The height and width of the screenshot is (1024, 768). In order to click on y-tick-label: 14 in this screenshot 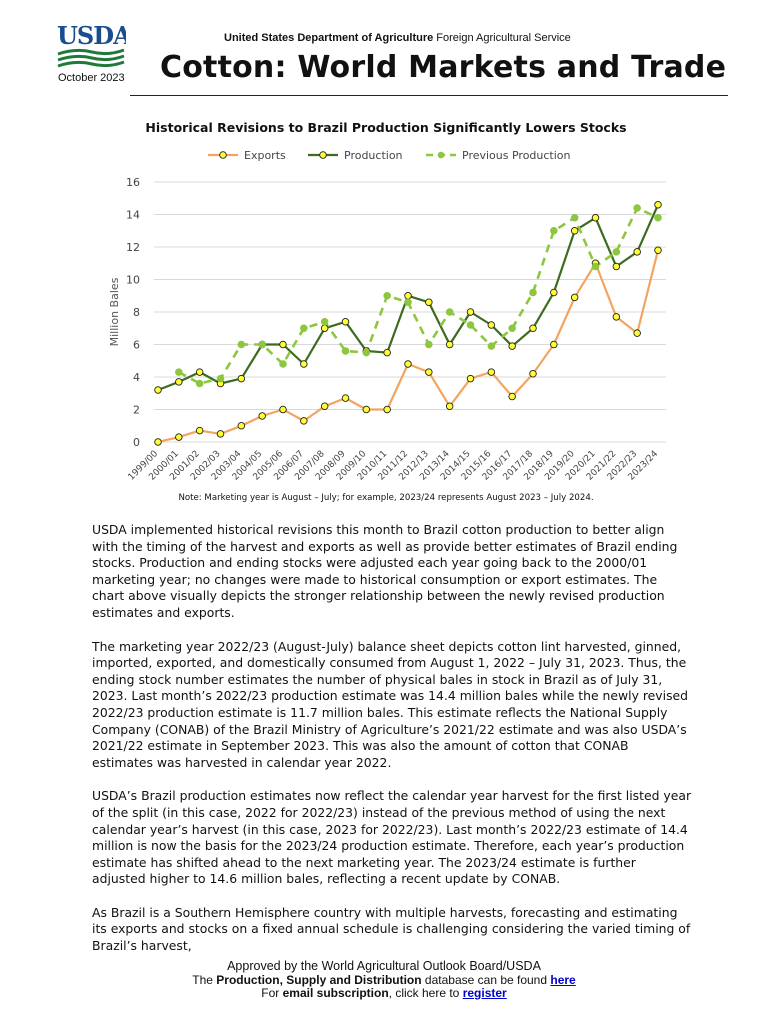, I will do `click(133, 215)`.